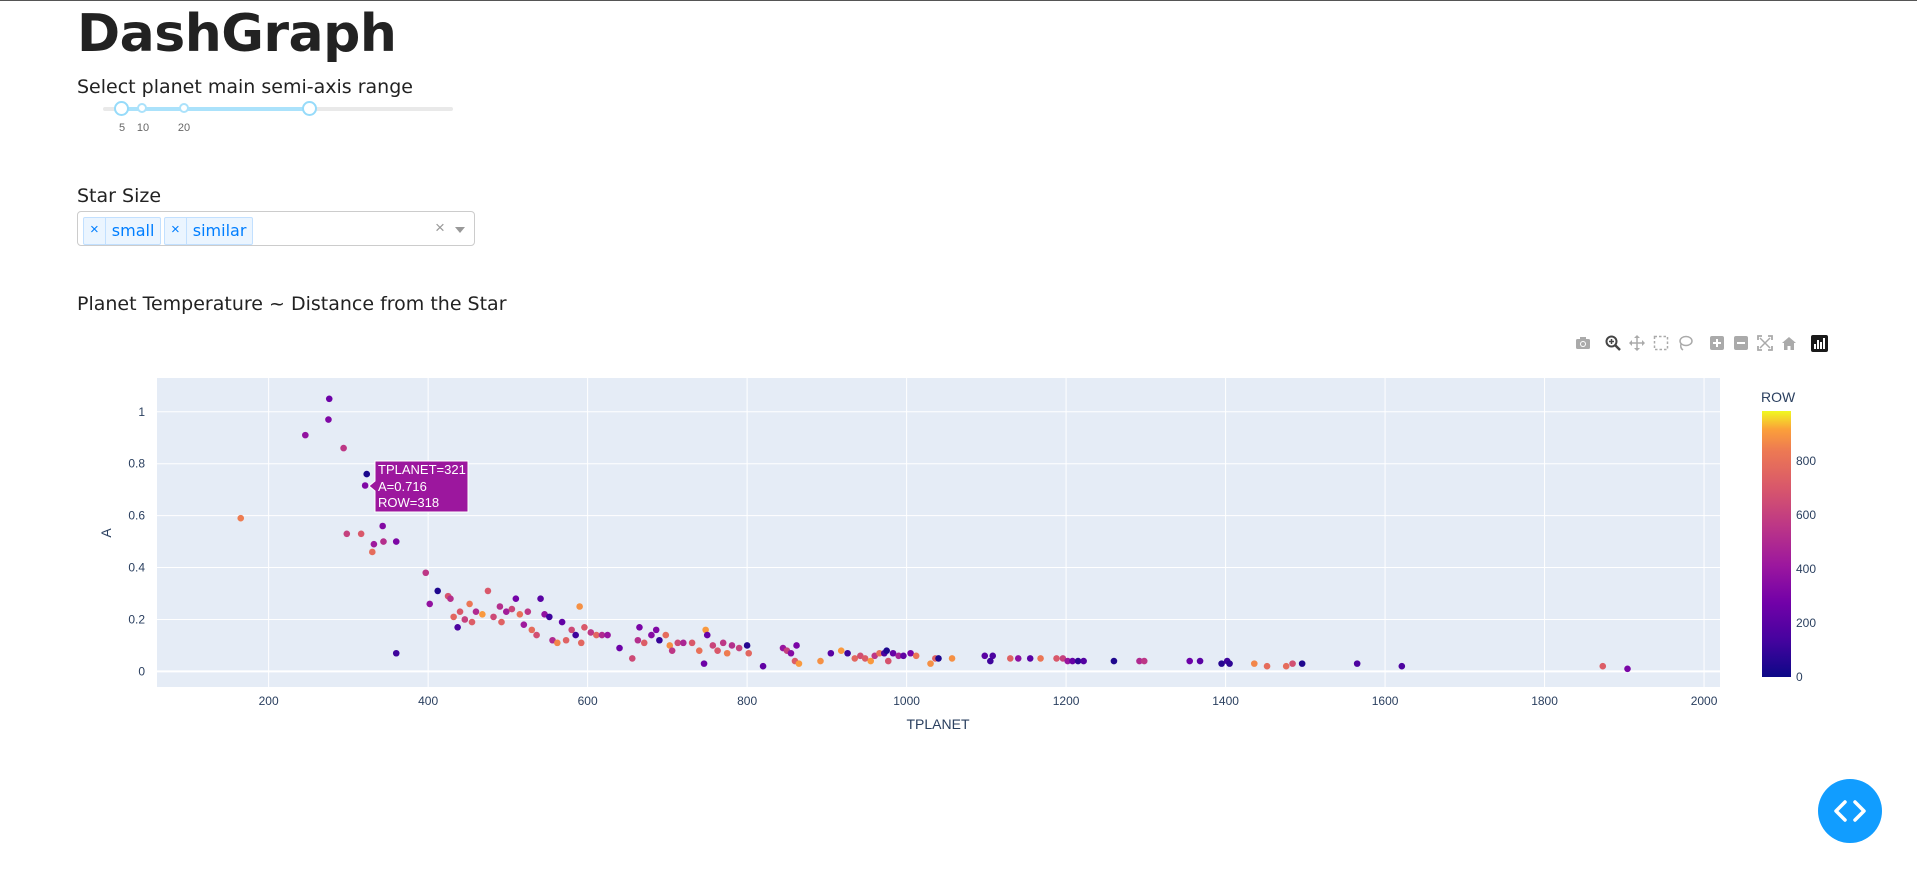 The width and height of the screenshot is (1917, 876). I want to click on zoom-in-icon, so click(1717, 343).